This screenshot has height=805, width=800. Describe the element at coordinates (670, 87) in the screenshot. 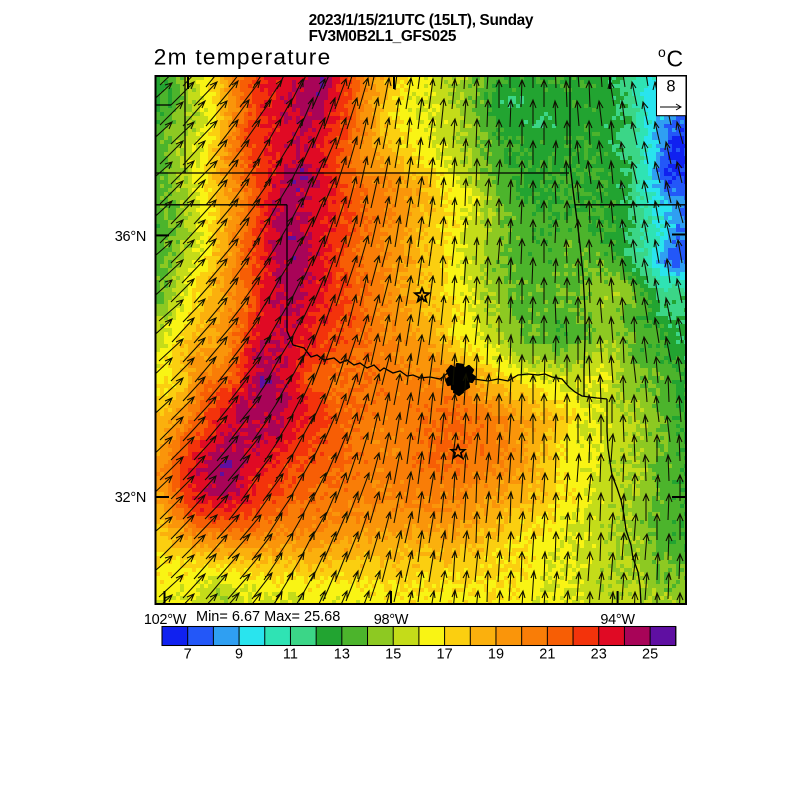

I see `svg-text: 8` at that location.